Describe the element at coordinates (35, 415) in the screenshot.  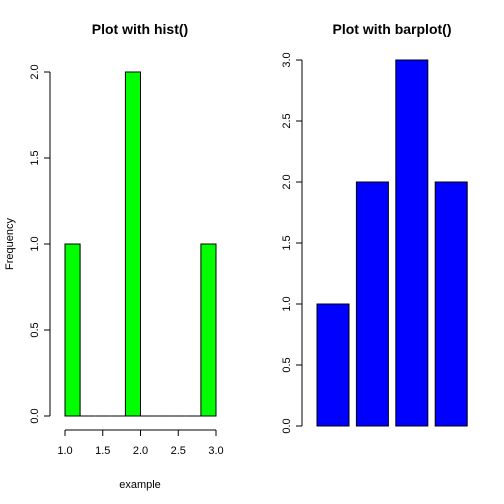
I see `hist-y-tick-label: 0.0` at that location.